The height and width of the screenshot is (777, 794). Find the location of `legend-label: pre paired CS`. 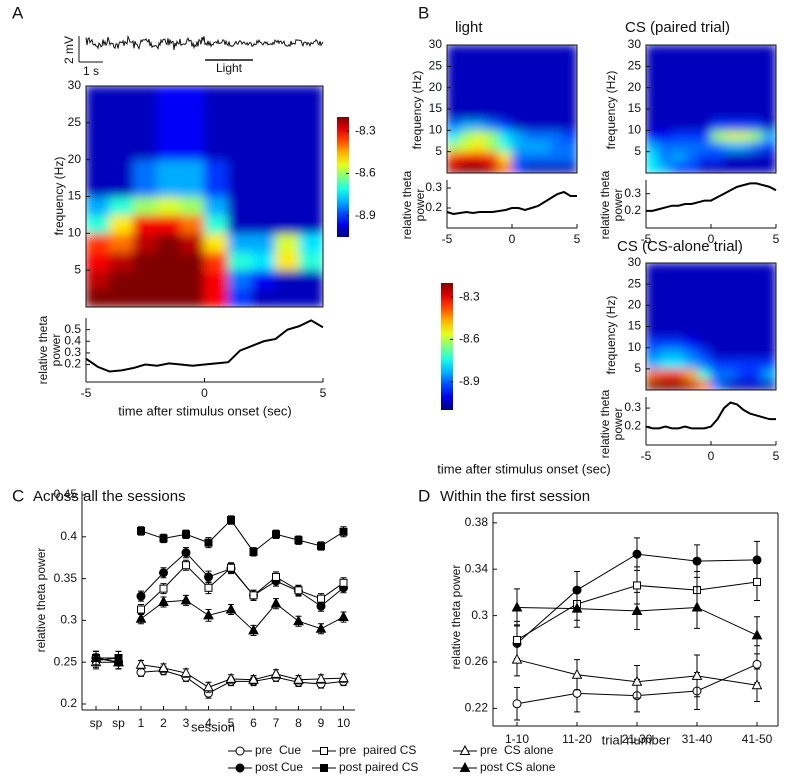

legend-label: pre paired CS is located at coordinates (377, 750).